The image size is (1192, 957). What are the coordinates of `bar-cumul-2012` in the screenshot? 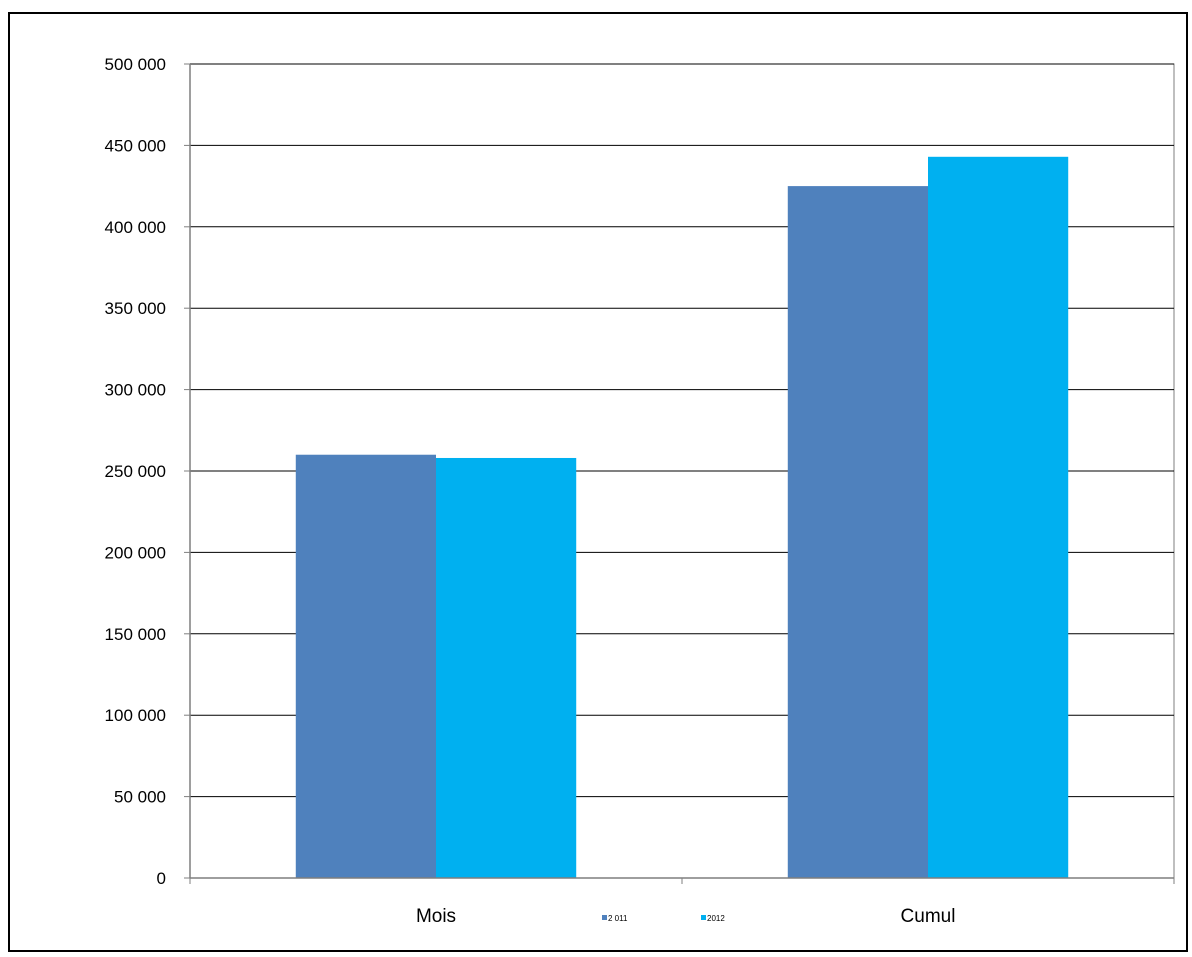 It's located at (998, 517).